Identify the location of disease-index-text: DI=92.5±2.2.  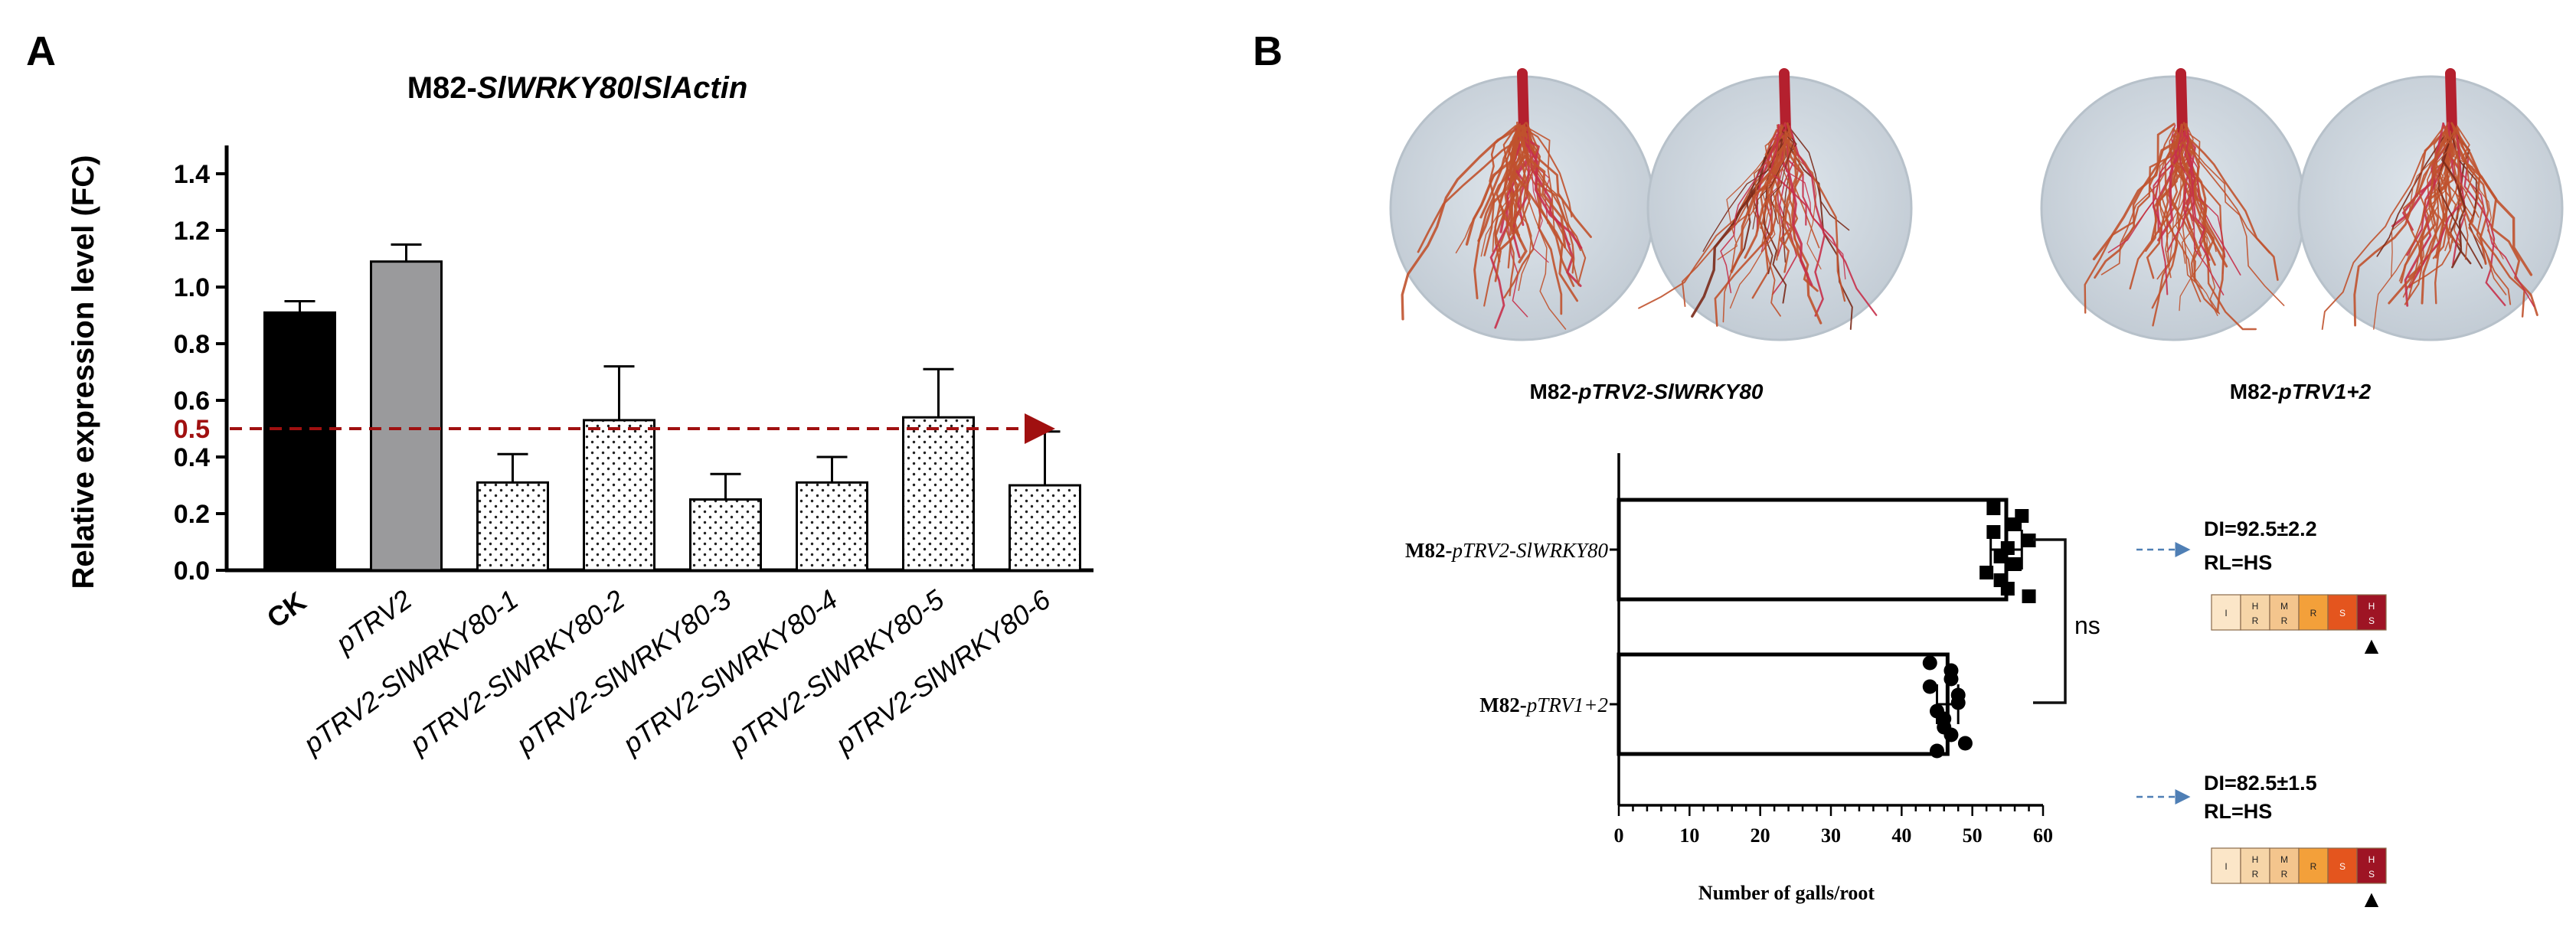
(2260, 528).